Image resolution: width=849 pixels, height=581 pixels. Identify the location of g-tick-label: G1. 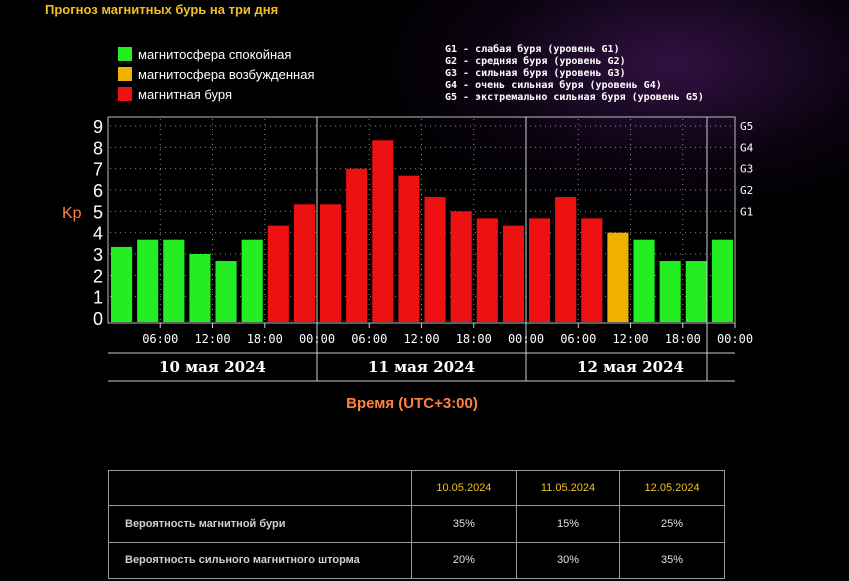
(746, 211).